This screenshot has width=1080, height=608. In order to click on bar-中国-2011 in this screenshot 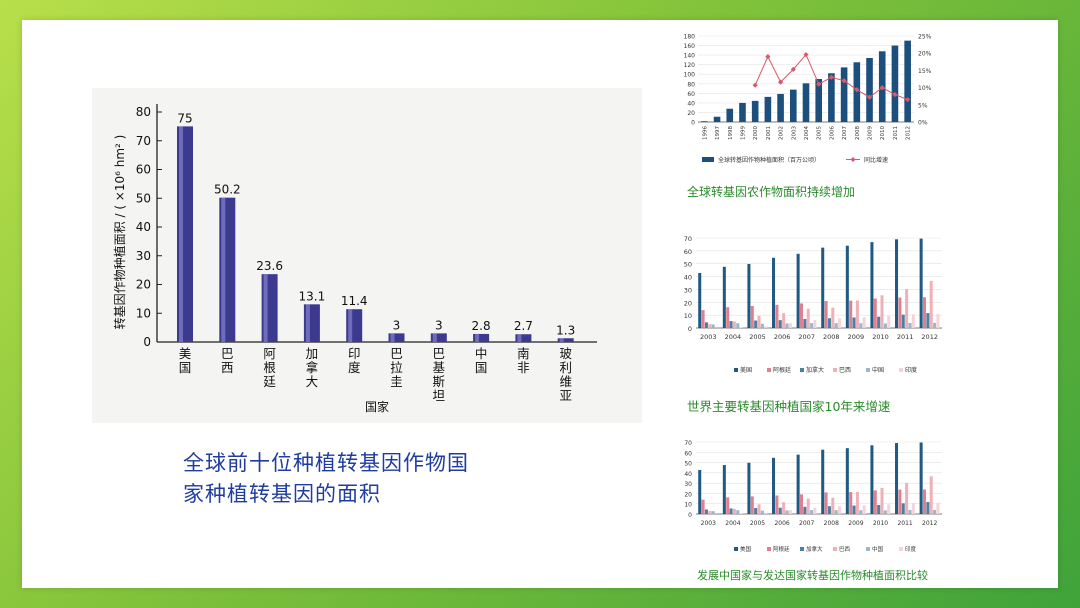, I will do `click(910, 511)`.